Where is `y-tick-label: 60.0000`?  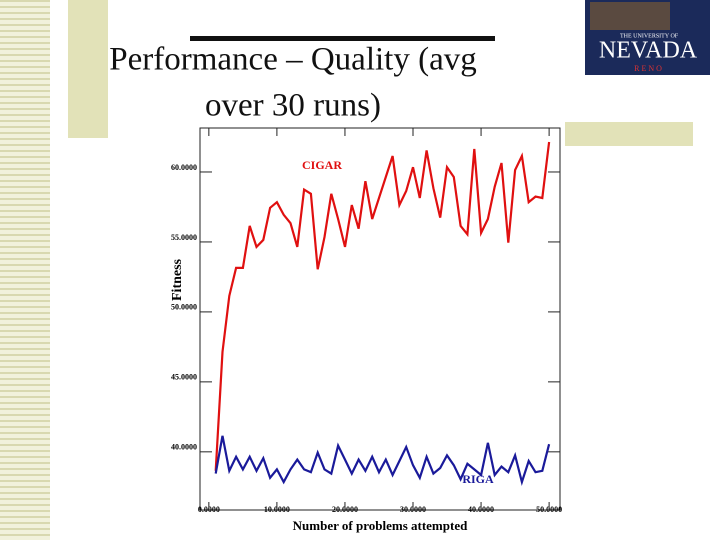 y-tick-label: 60.0000 is located at coordinates (184, 167).